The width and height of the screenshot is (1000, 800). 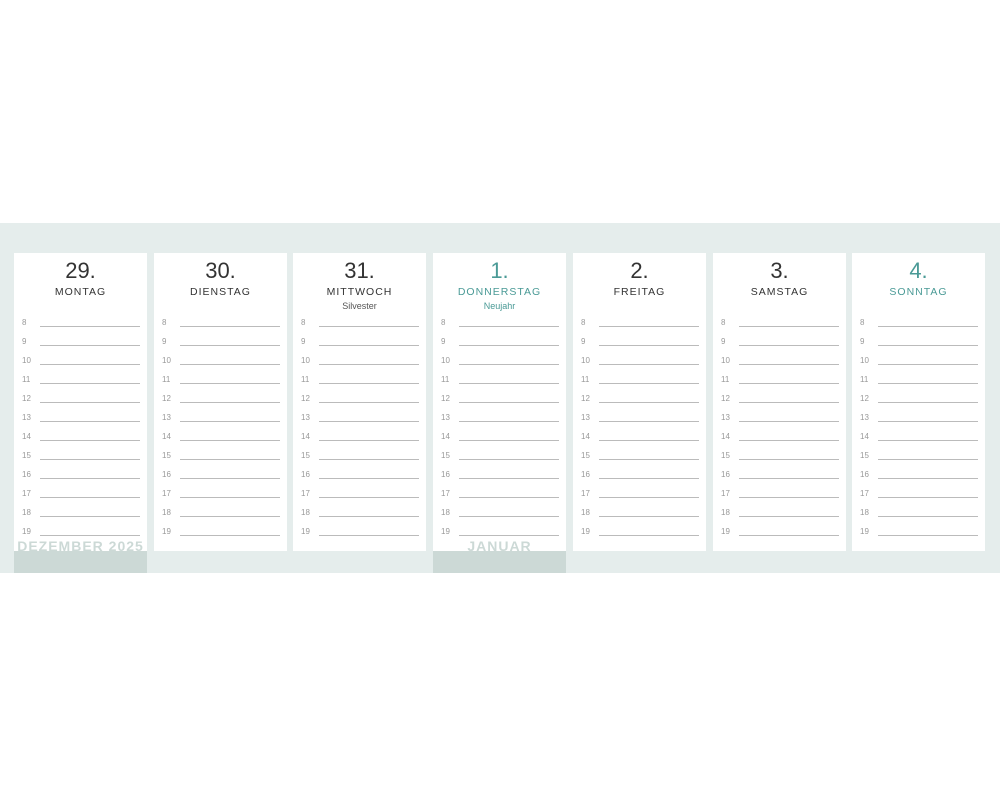 I want to click on day-card: 2. FREITAG 8 9 10 11 12 13 14 15 16 17 18 19, so click(x=639, y=402).